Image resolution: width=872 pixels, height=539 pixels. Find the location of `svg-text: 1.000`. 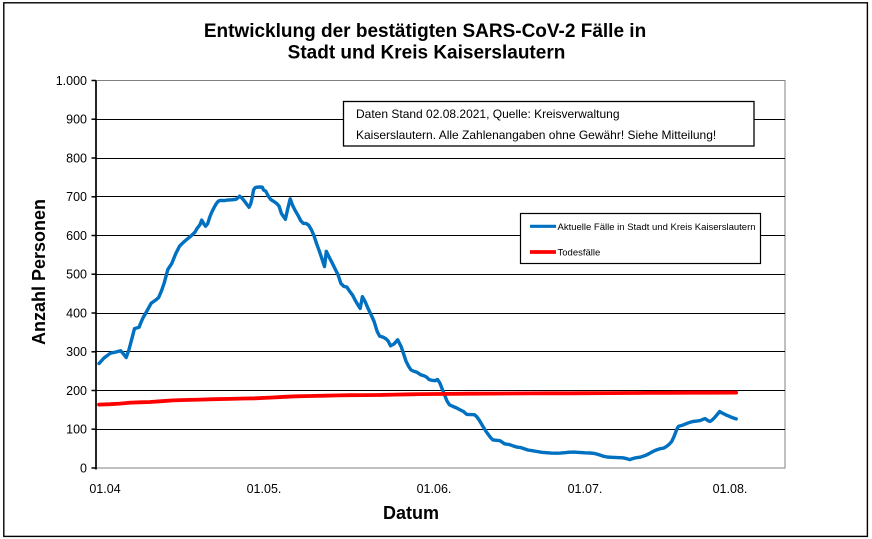

svg-text: 1.000 is located at coordinates (71, 81).